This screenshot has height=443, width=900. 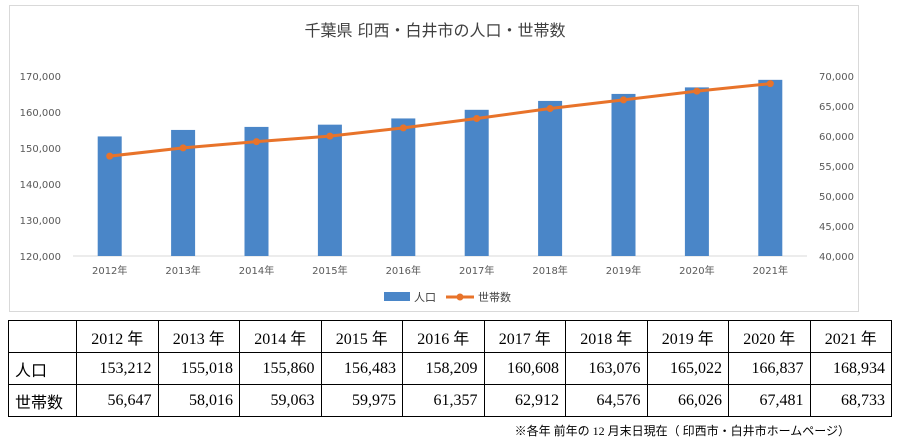 What do you see at coordinates (198, 336) in the screenshot?
I see `table-header-cell: 2013 年` at bounding box center [198, 336].